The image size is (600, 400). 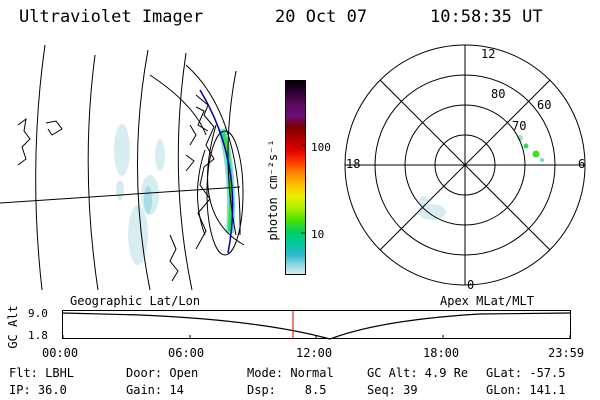 I want to click on gc-alt-status: GC Alt: 4.9 Re, so click(x=418, y=373).